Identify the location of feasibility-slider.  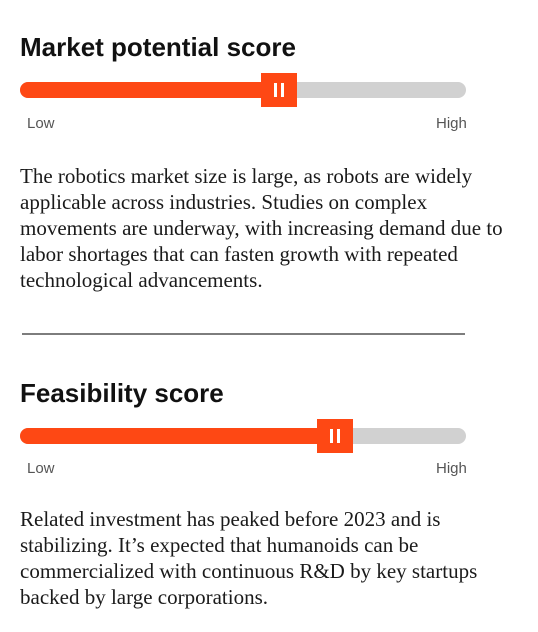
(243, 436).